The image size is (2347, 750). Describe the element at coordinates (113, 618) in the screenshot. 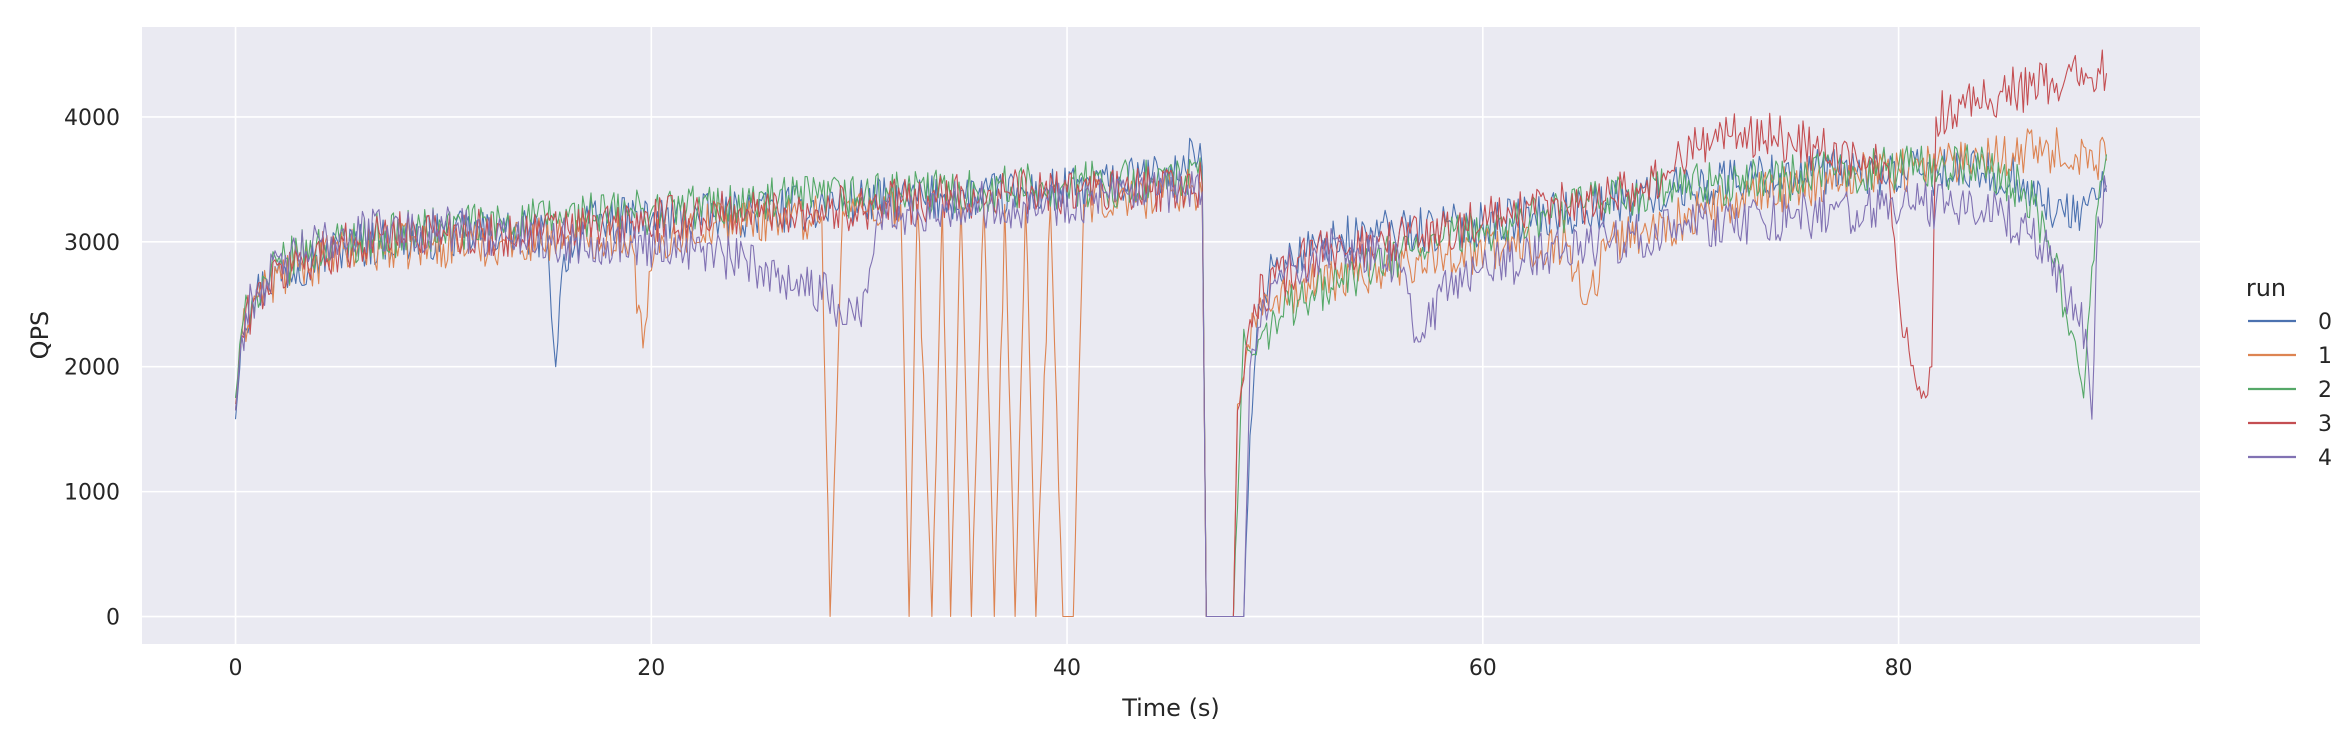

I see `y-tick-label: 0` at that location.